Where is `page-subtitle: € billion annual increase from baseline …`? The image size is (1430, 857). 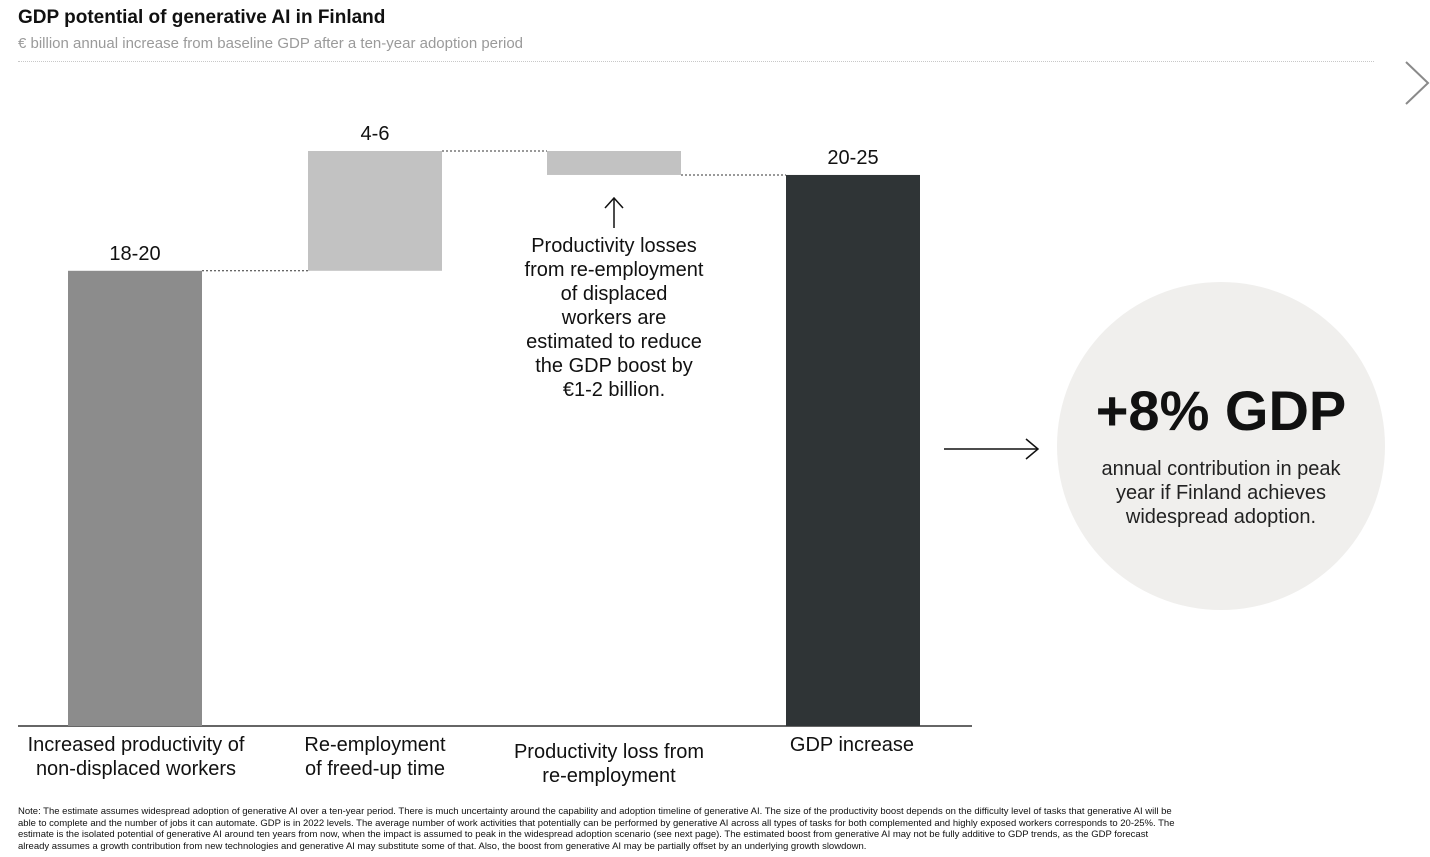
page-subtitle: € billion annual increase from baseline … is located at coordinates (271, 43).